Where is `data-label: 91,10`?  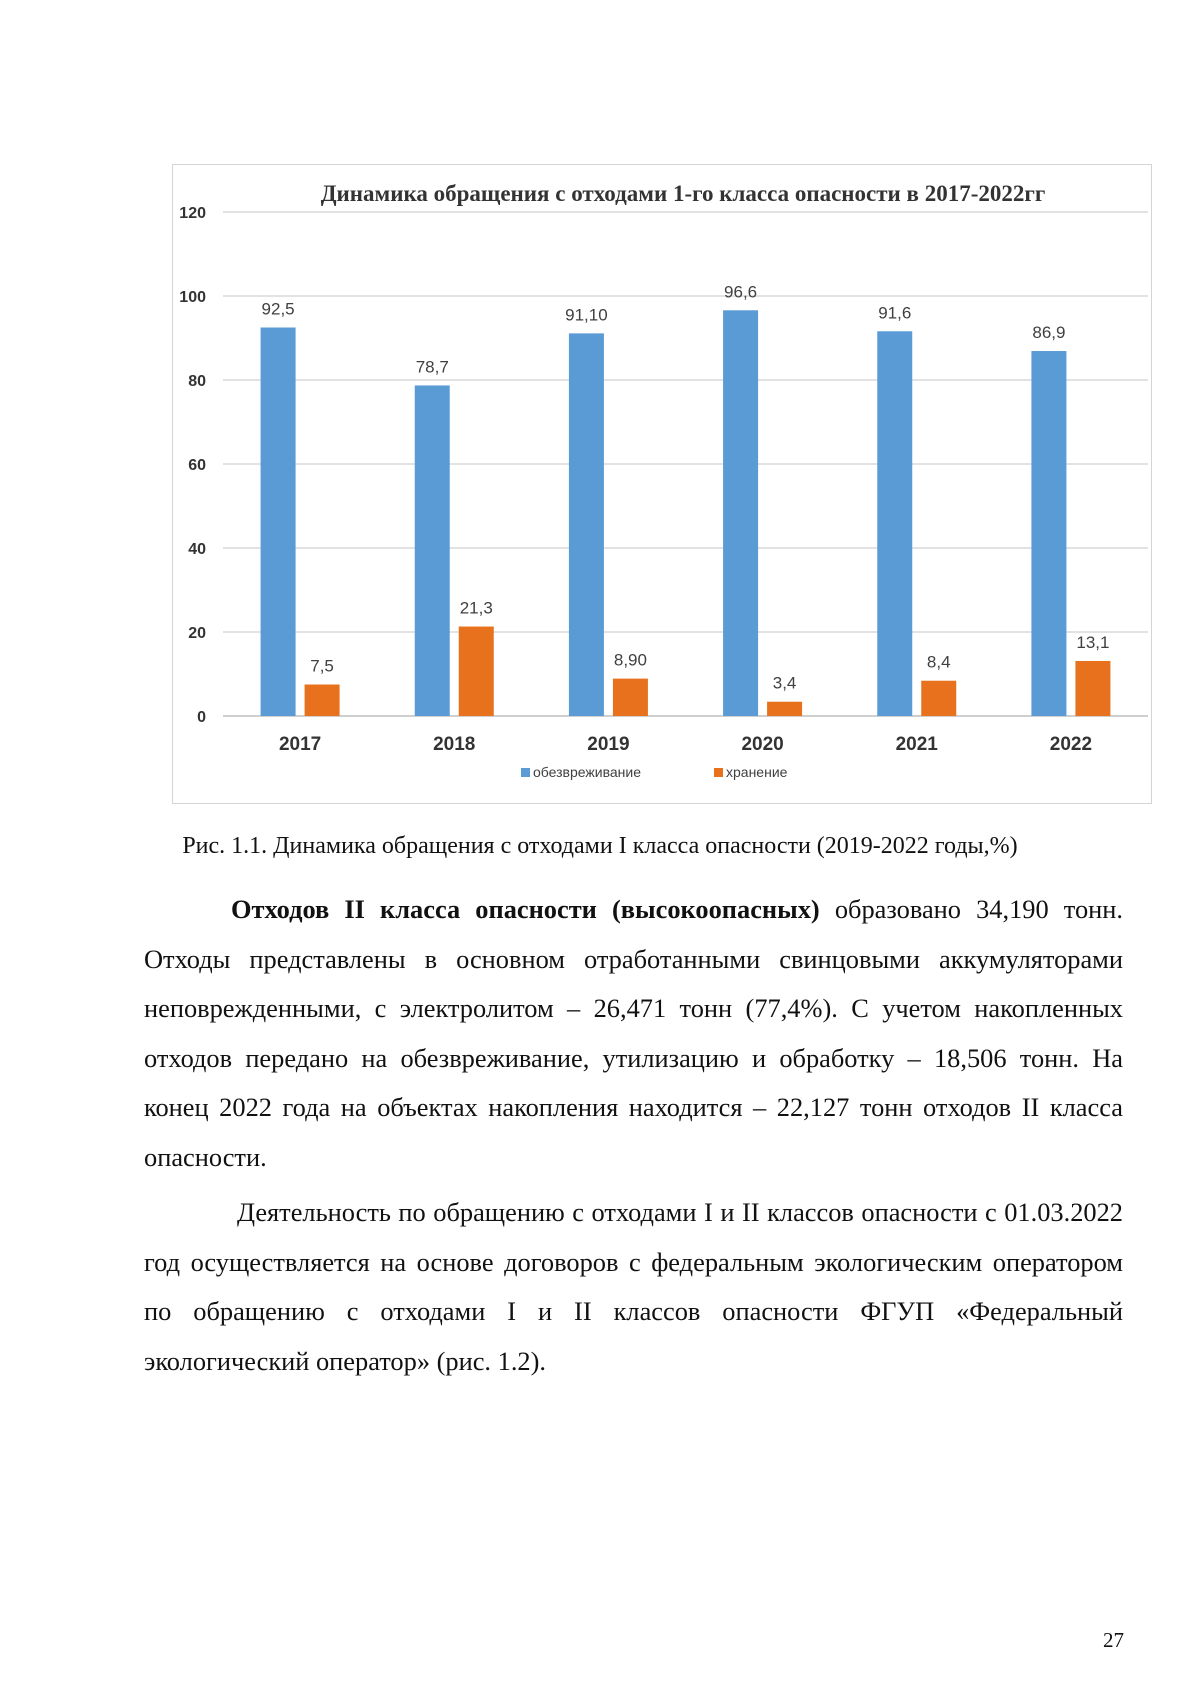 data-label: 91,10 is located at coordinates (586, 314).